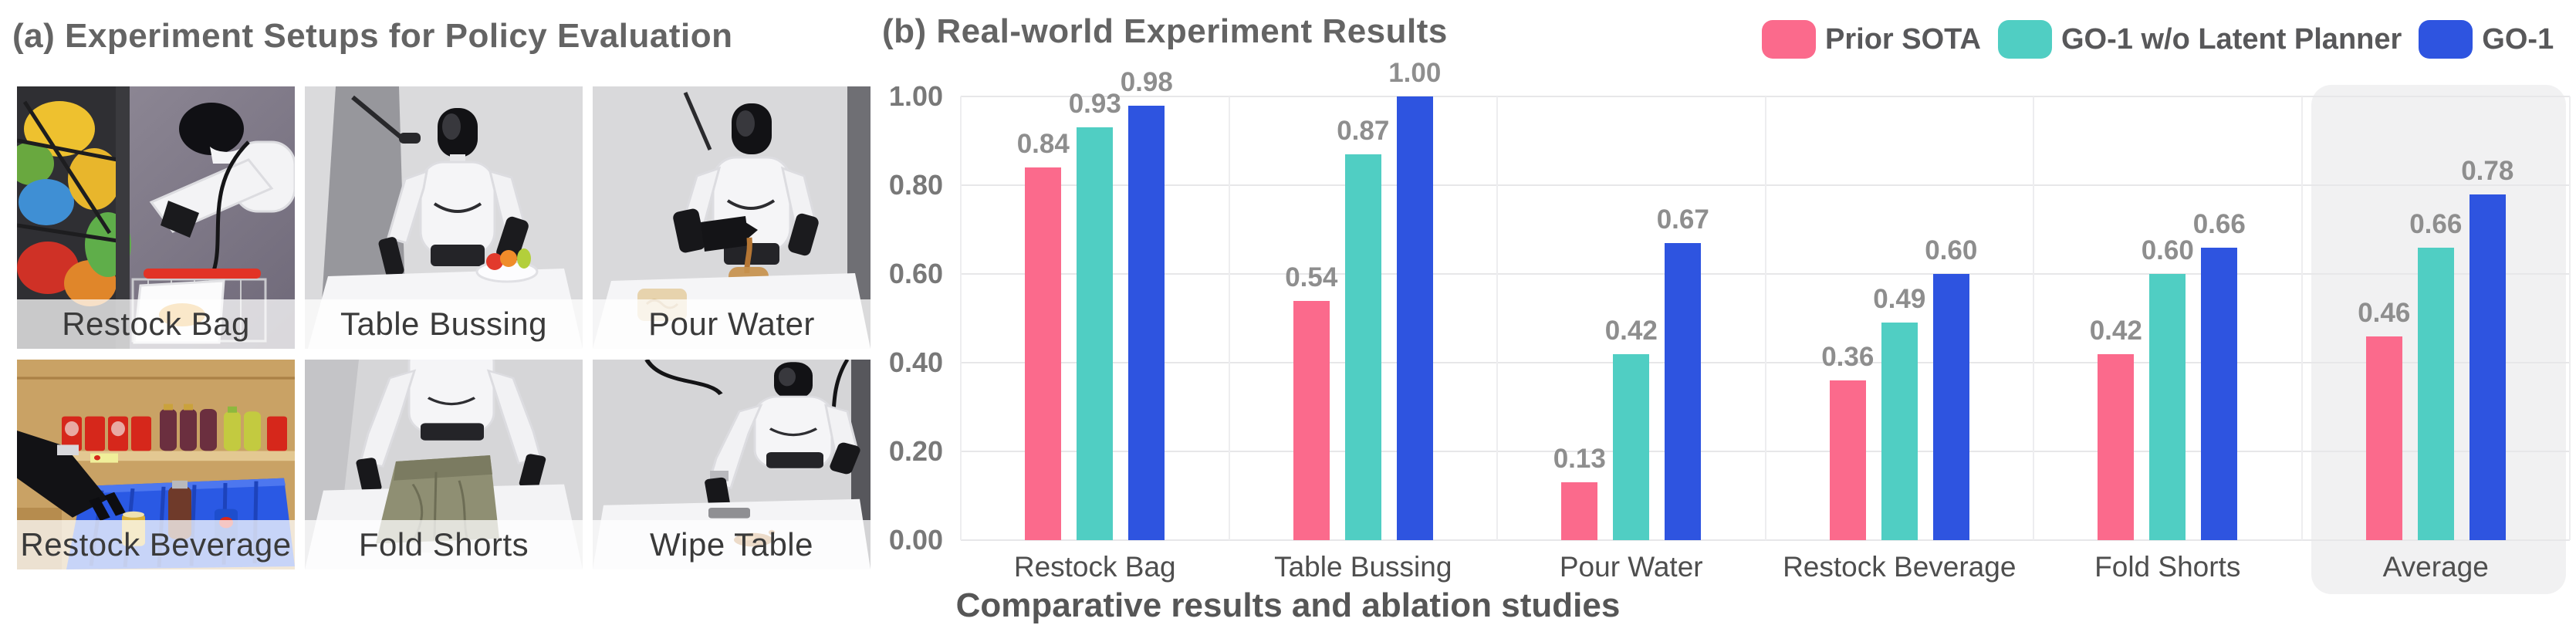 The image size is (2576, 642). I want to click on photo-label-pour-water: Pour Water, so click(731, 324).